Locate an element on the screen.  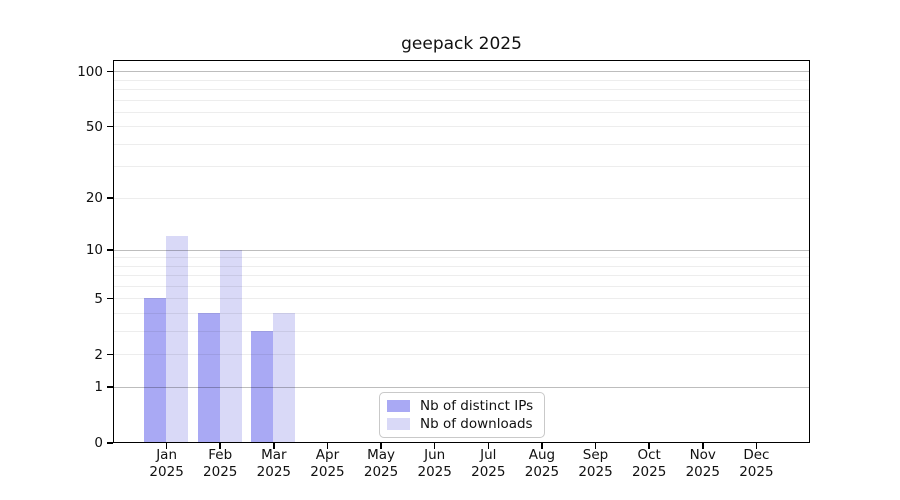
bar-distinct-ips-mar is located at coordinates (262, 387).